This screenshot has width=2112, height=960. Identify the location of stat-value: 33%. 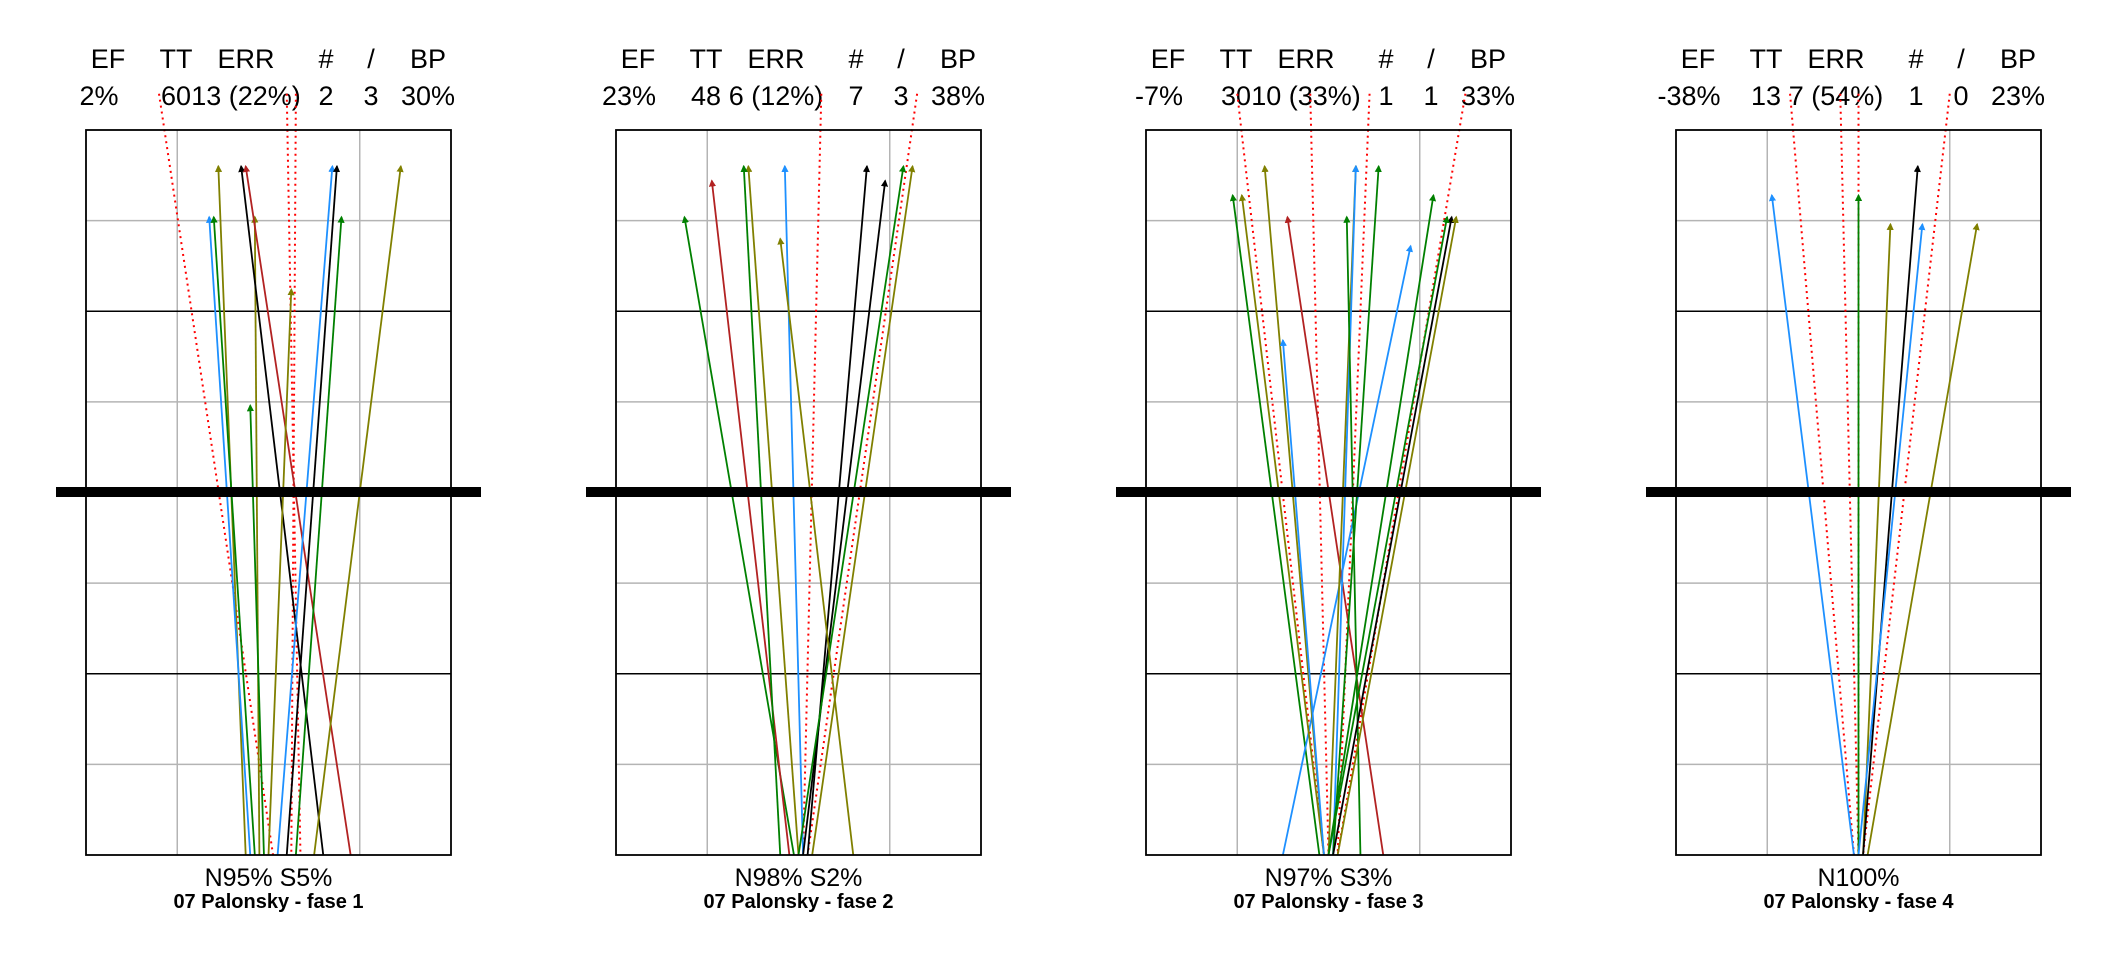
(1488, 96).